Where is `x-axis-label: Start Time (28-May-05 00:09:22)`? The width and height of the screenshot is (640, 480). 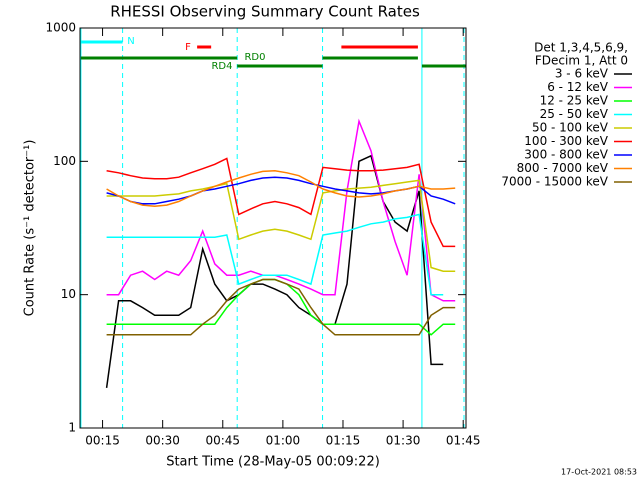
x-axis-label: Start Time (28-May-05 00:09:22) is located at coordinates (273, 462).